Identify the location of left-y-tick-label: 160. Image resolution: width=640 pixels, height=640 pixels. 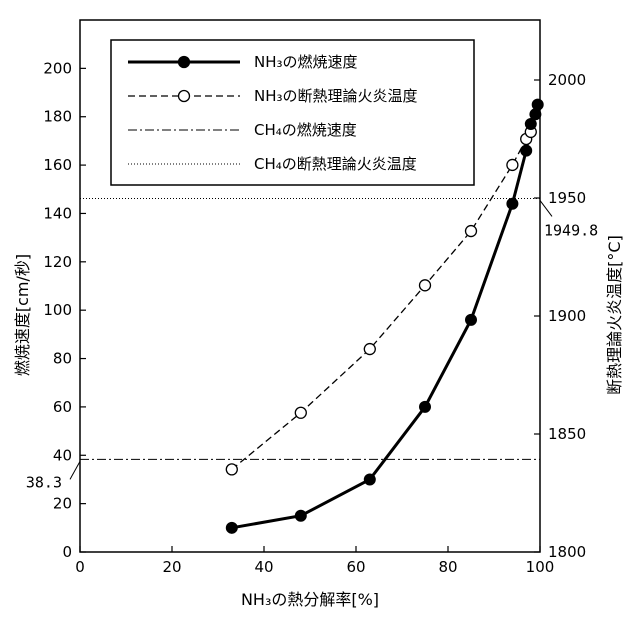
(57, 165).